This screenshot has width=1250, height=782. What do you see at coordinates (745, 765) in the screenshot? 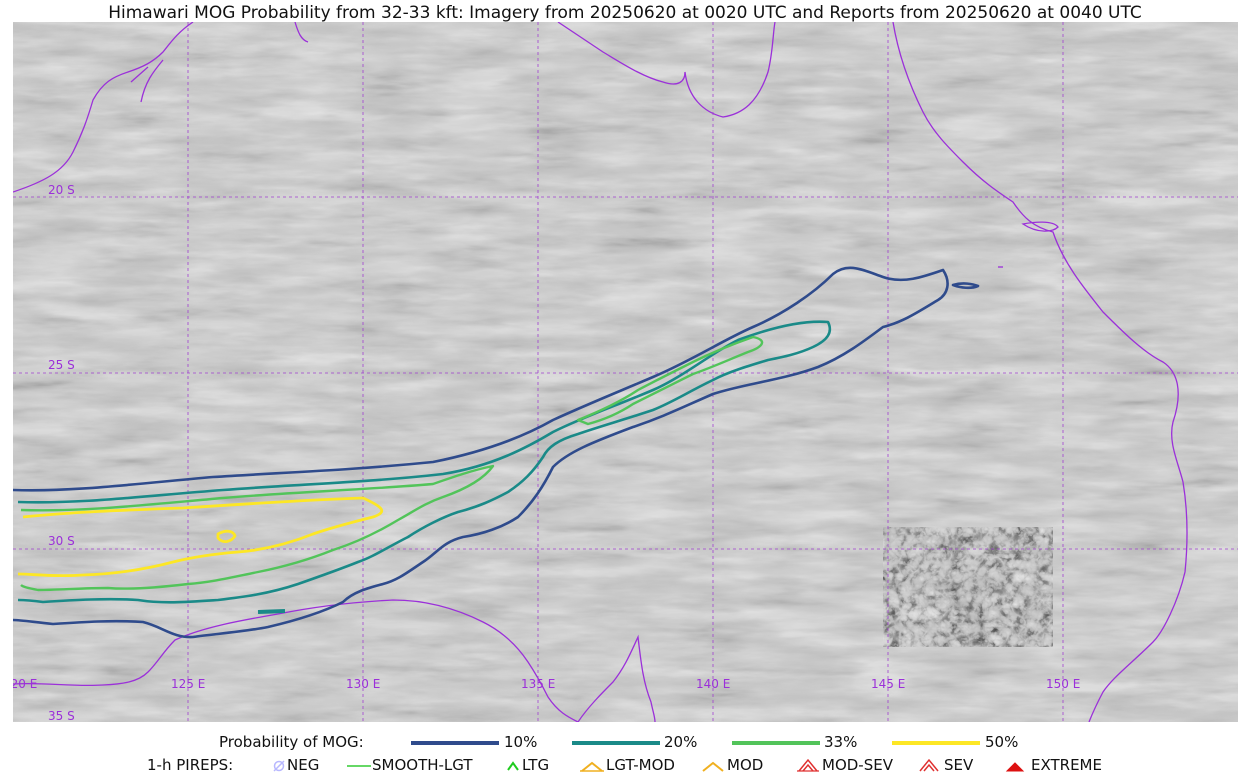
I see `pirep-label-mod: MOD` at bounding box center [745, 765].